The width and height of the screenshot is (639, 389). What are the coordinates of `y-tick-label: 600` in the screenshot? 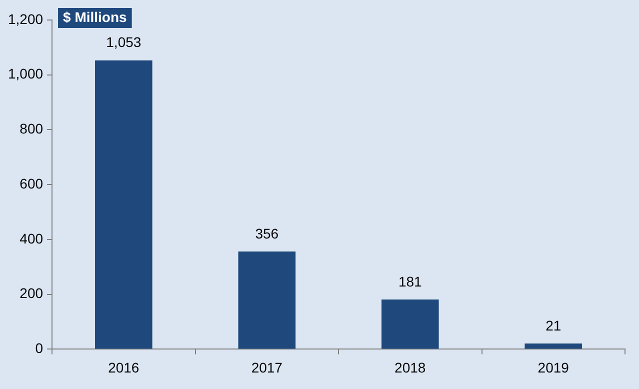 It's located at (32, 183).